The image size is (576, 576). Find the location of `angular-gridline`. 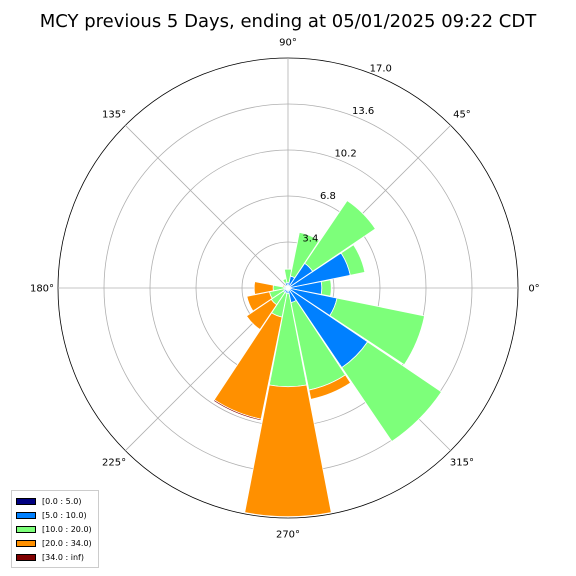

angular-gridline is located at coordinates (207, 207).